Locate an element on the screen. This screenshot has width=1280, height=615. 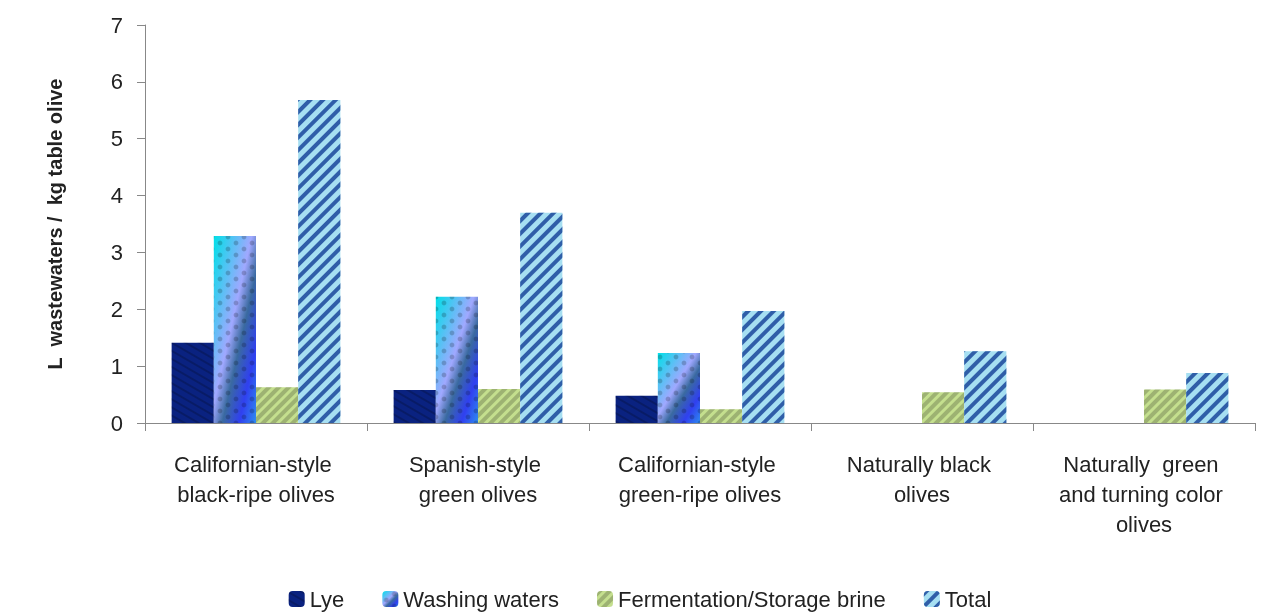
y-tick-label: 5 is located at coordinates (116, 139).